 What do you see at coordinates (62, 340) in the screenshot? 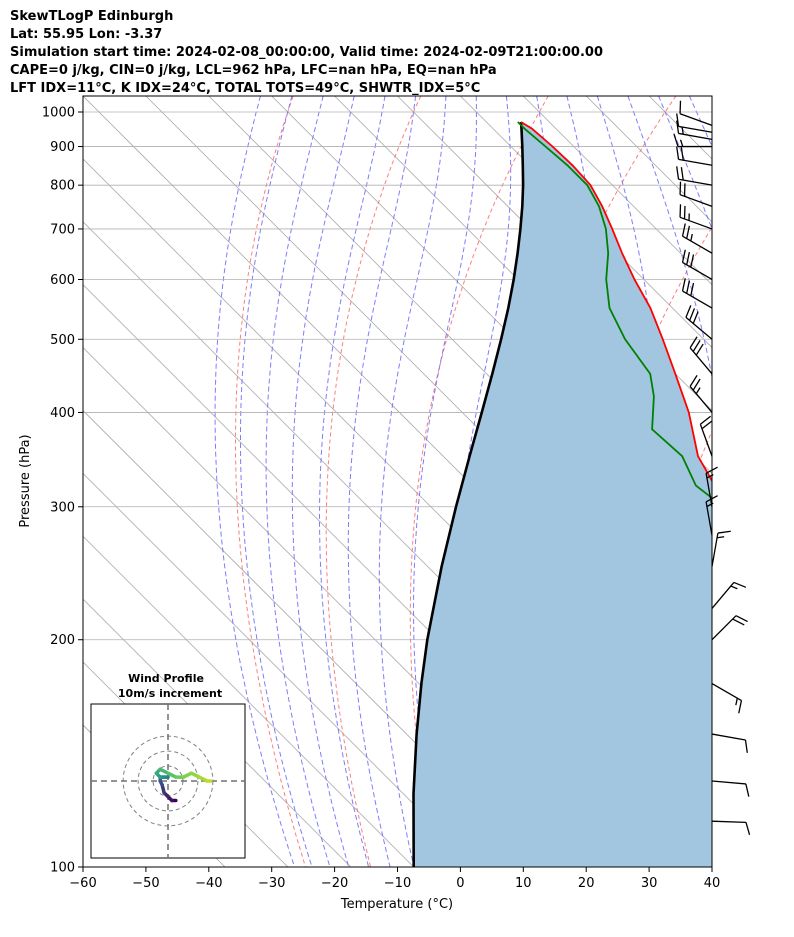
I see `y-tick-label: 500` at bounding box center [62, 340].